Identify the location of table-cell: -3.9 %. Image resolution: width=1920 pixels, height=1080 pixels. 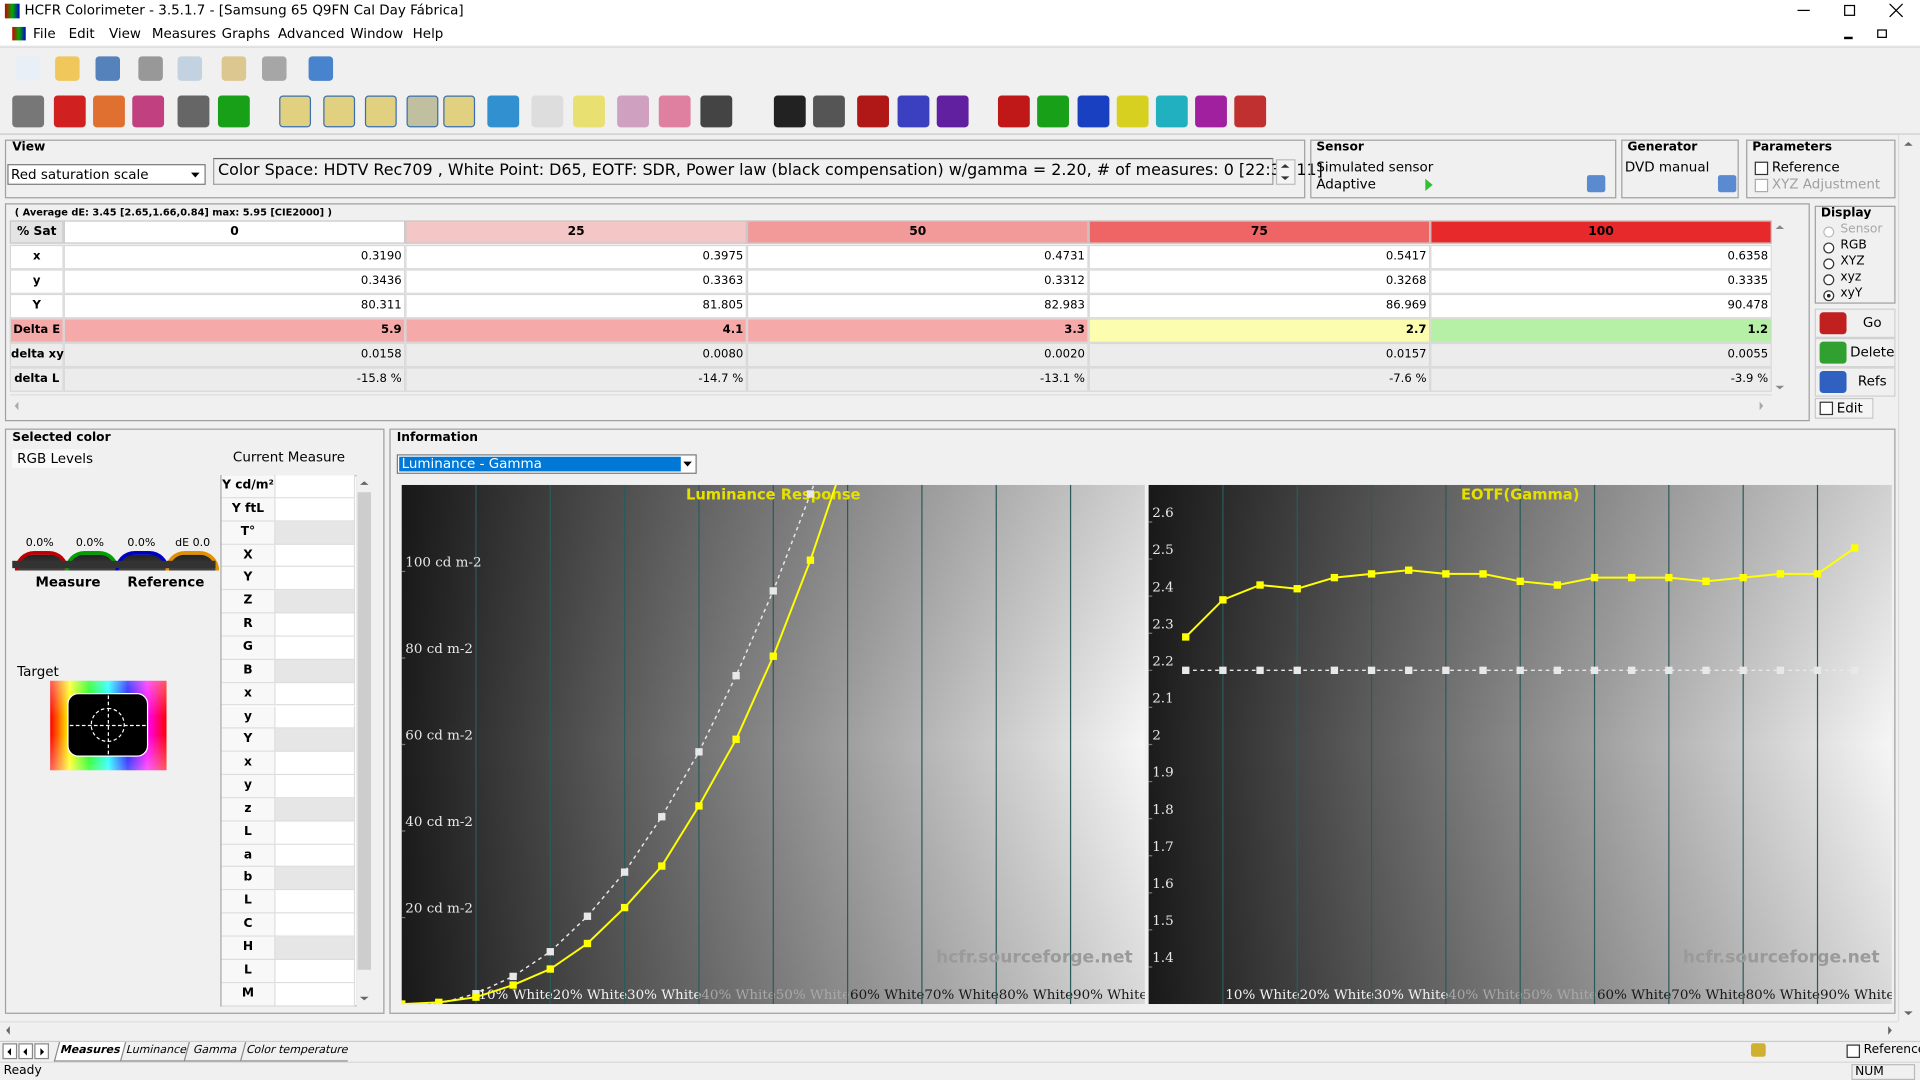
(1601, 379).